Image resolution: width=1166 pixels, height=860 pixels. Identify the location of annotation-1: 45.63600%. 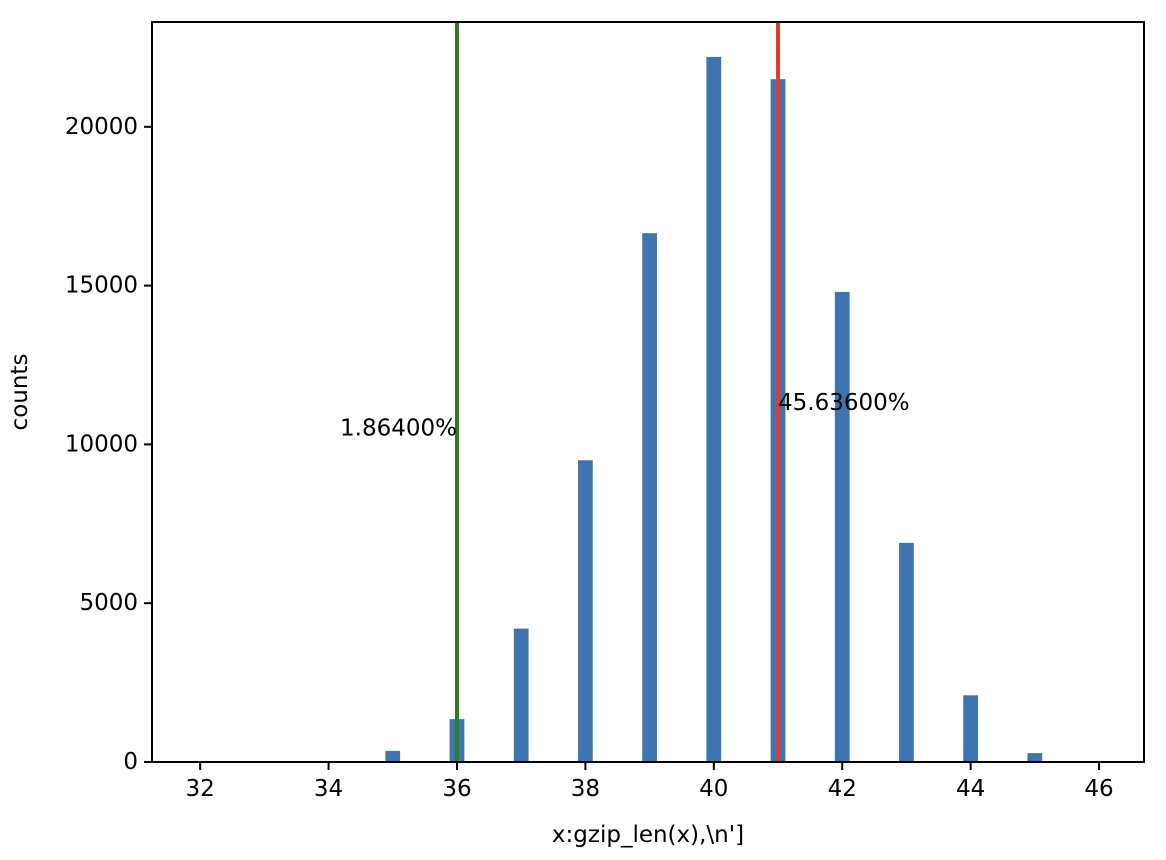
(844, 403).